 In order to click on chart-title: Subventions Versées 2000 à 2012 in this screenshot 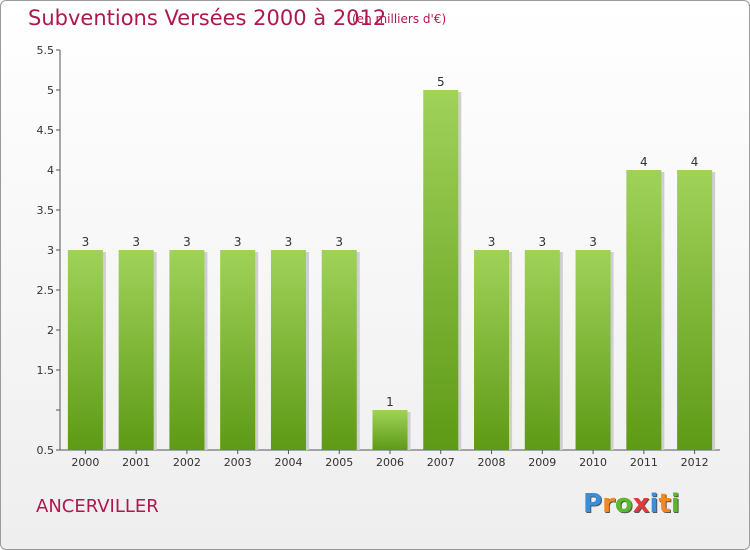, I will do `click(207, 18)`.